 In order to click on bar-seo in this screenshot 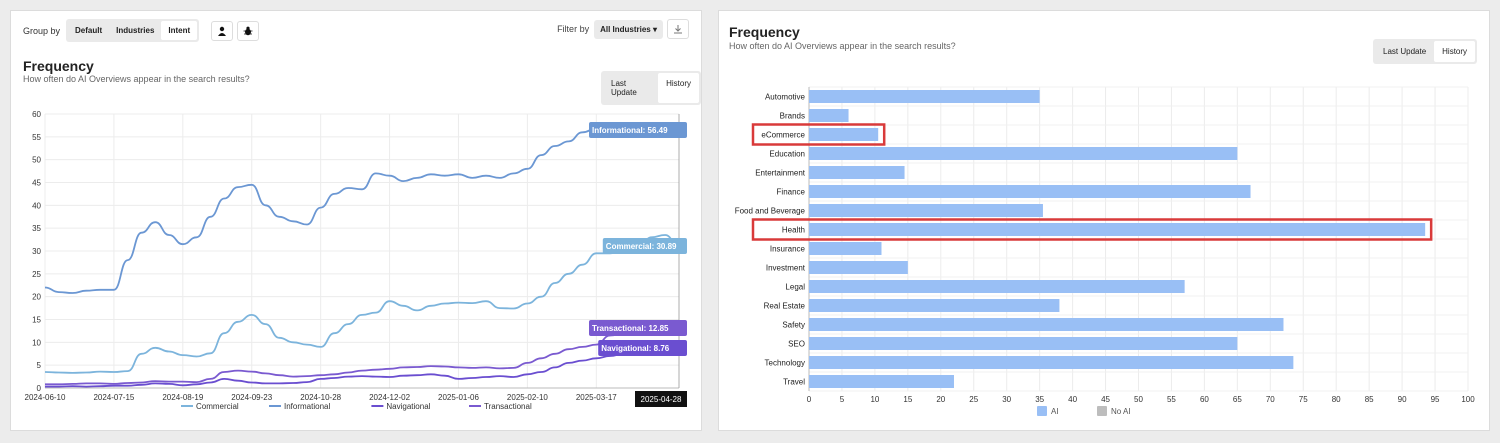, I will do `click(1023, 343)`.